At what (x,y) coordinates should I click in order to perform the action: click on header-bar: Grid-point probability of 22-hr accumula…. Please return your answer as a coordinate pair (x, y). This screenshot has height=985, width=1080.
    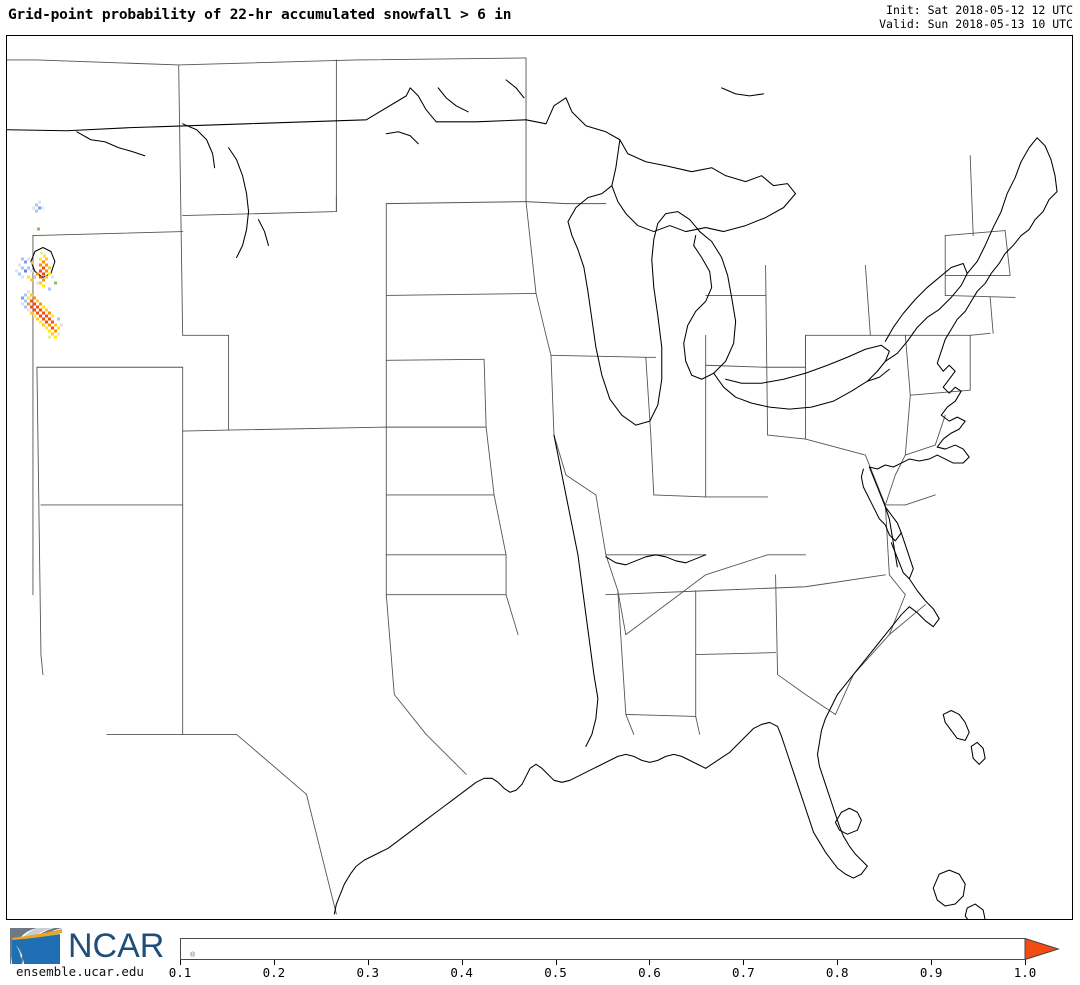
    Looking at the image, I should click on (540, 17).